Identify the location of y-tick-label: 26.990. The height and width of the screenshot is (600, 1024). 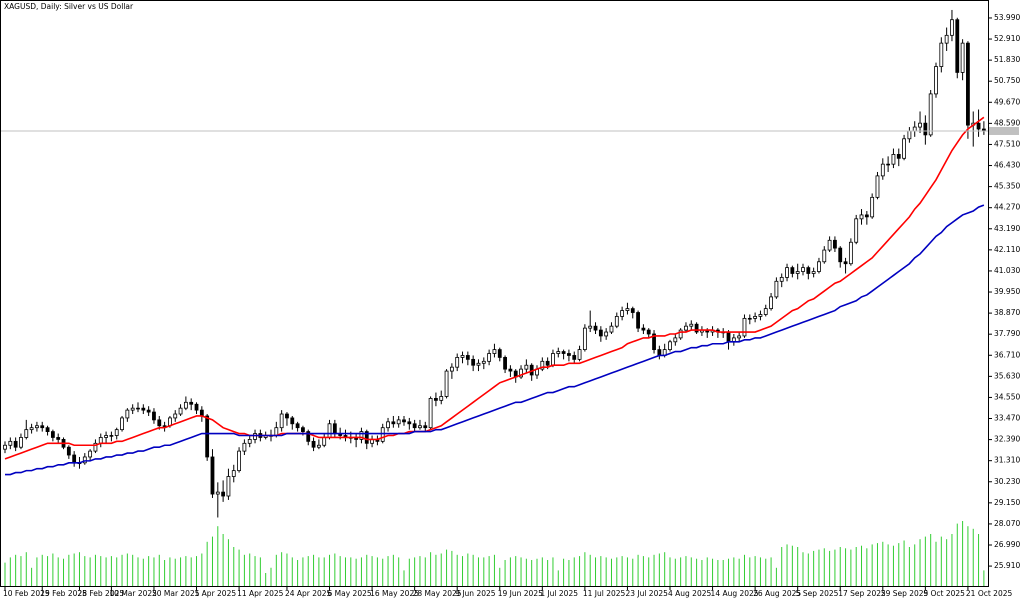
(1007, 544).